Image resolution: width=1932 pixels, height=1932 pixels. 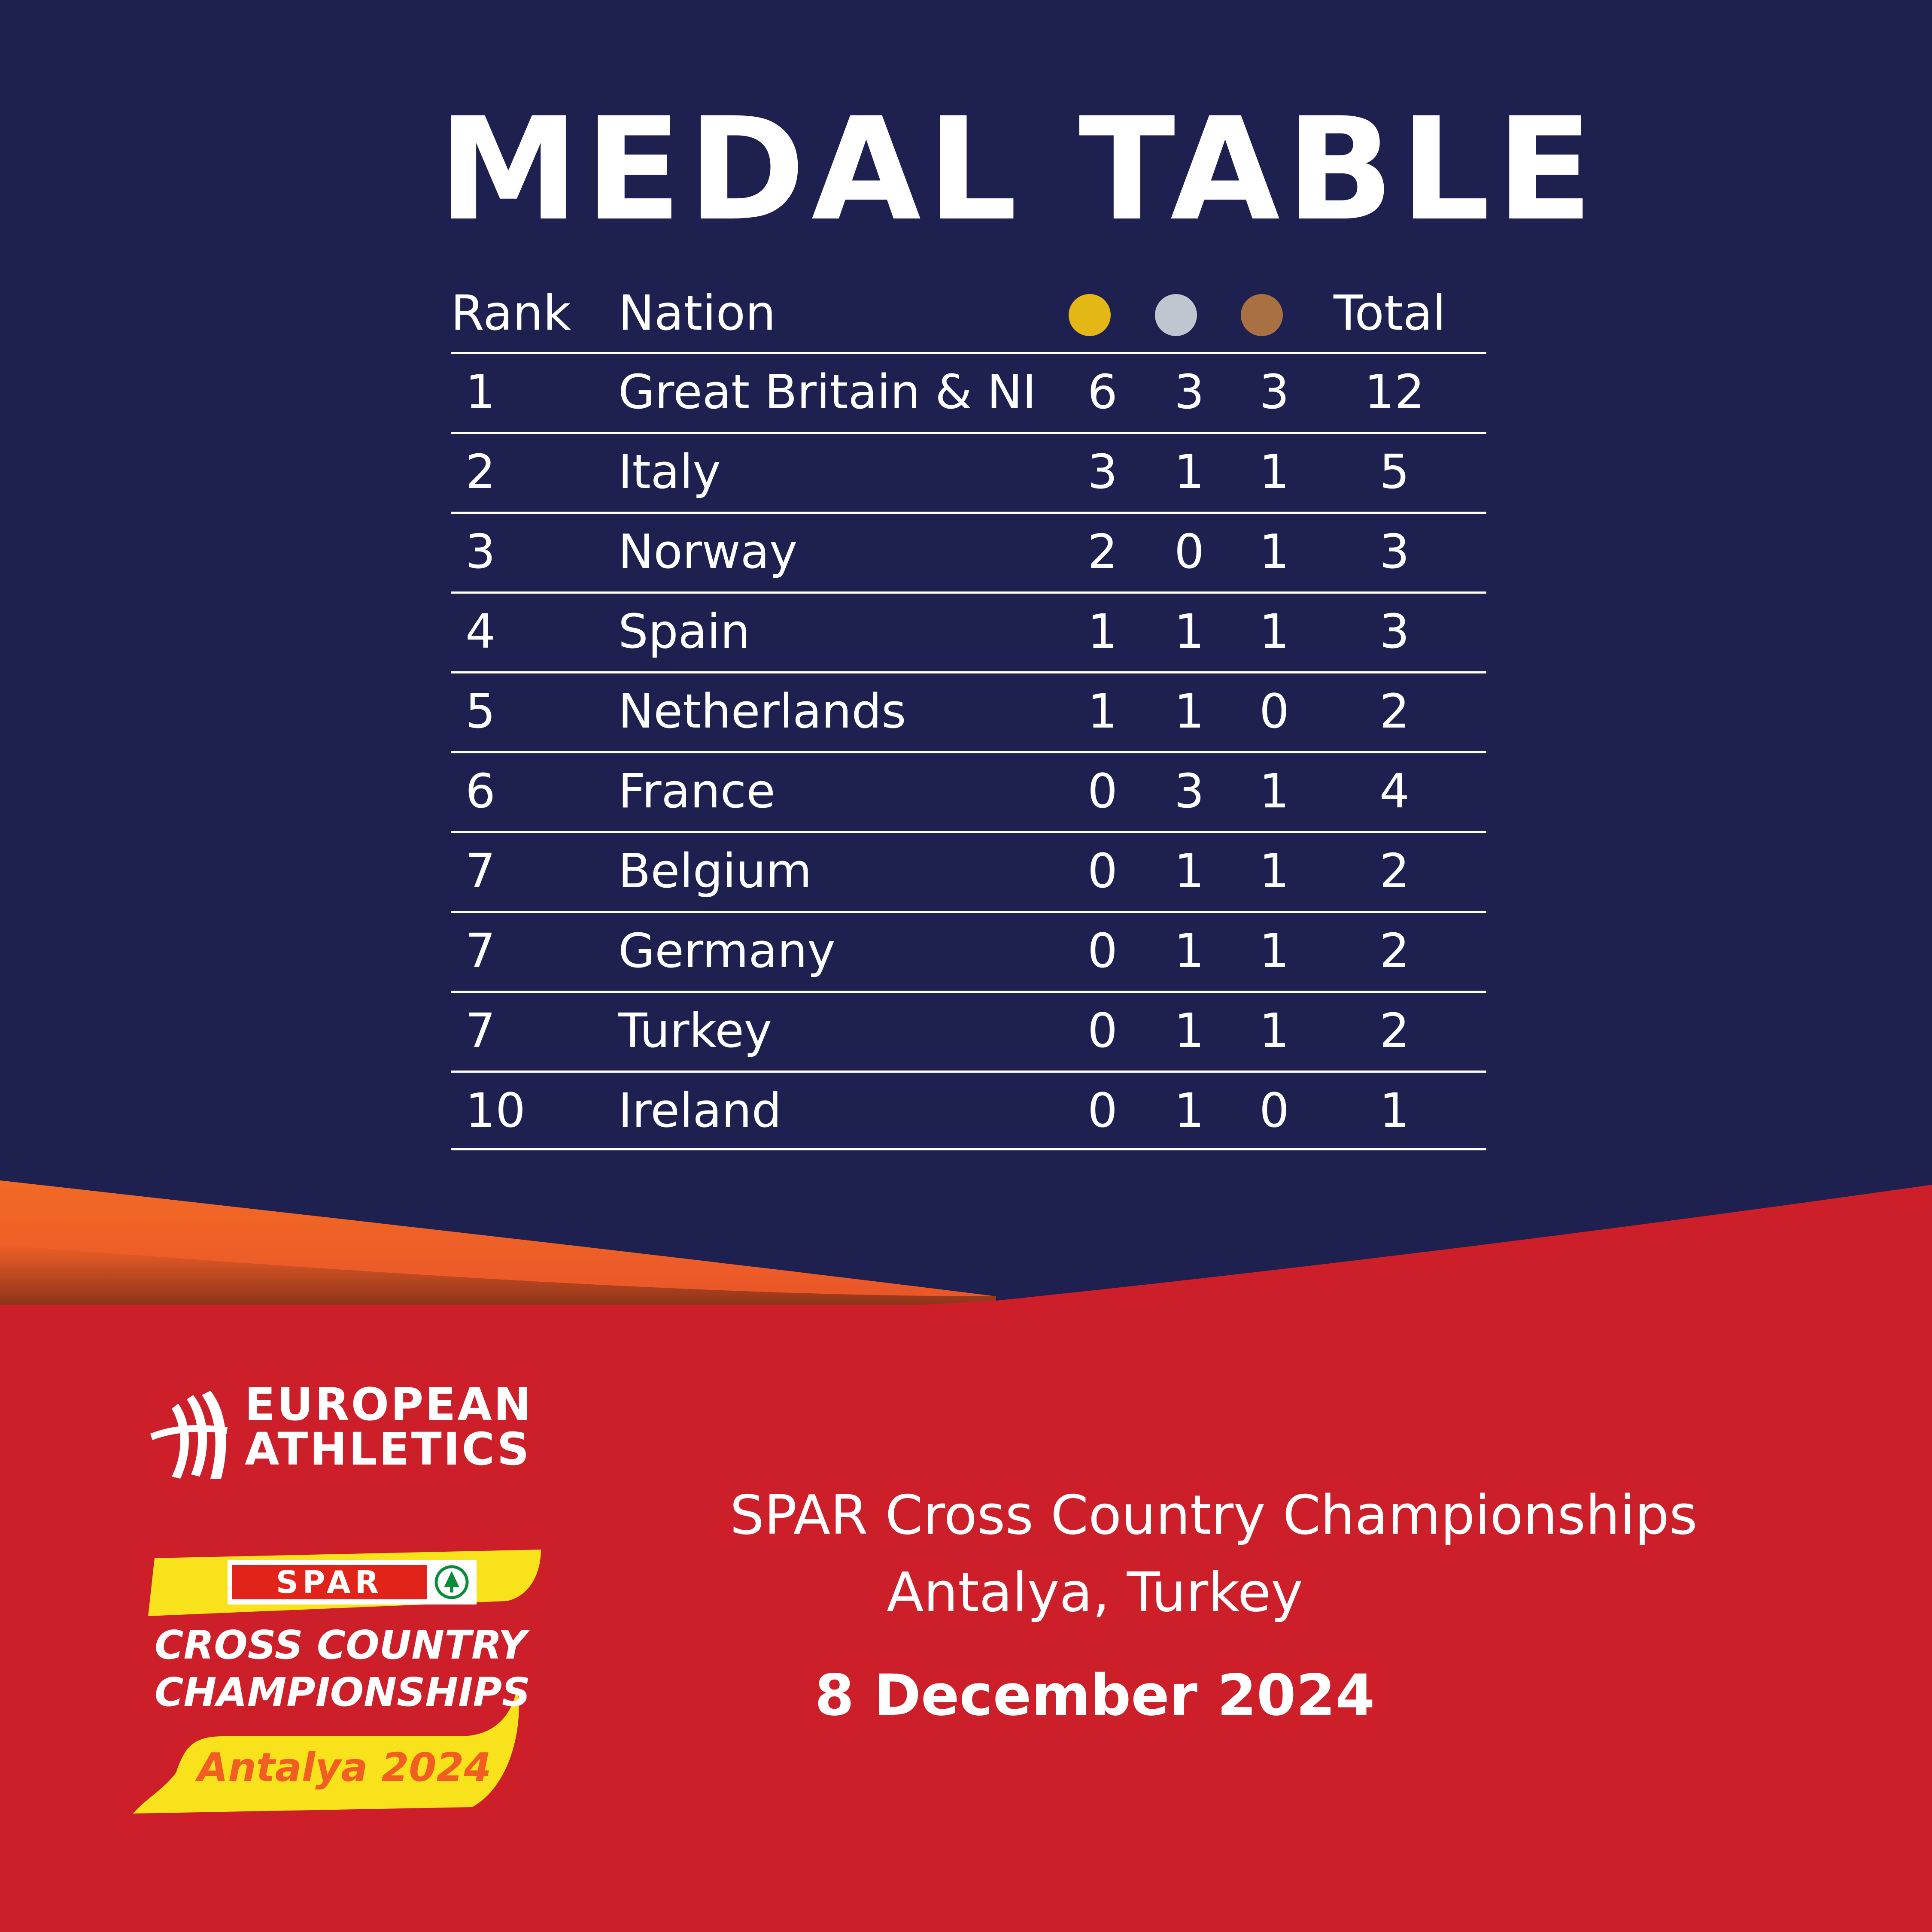 What do you see at coordinates (341, 1645) in the screenshot?
I see `event-logo-line1: CROSS COUNTRY` at bounding box center [341, 1645].